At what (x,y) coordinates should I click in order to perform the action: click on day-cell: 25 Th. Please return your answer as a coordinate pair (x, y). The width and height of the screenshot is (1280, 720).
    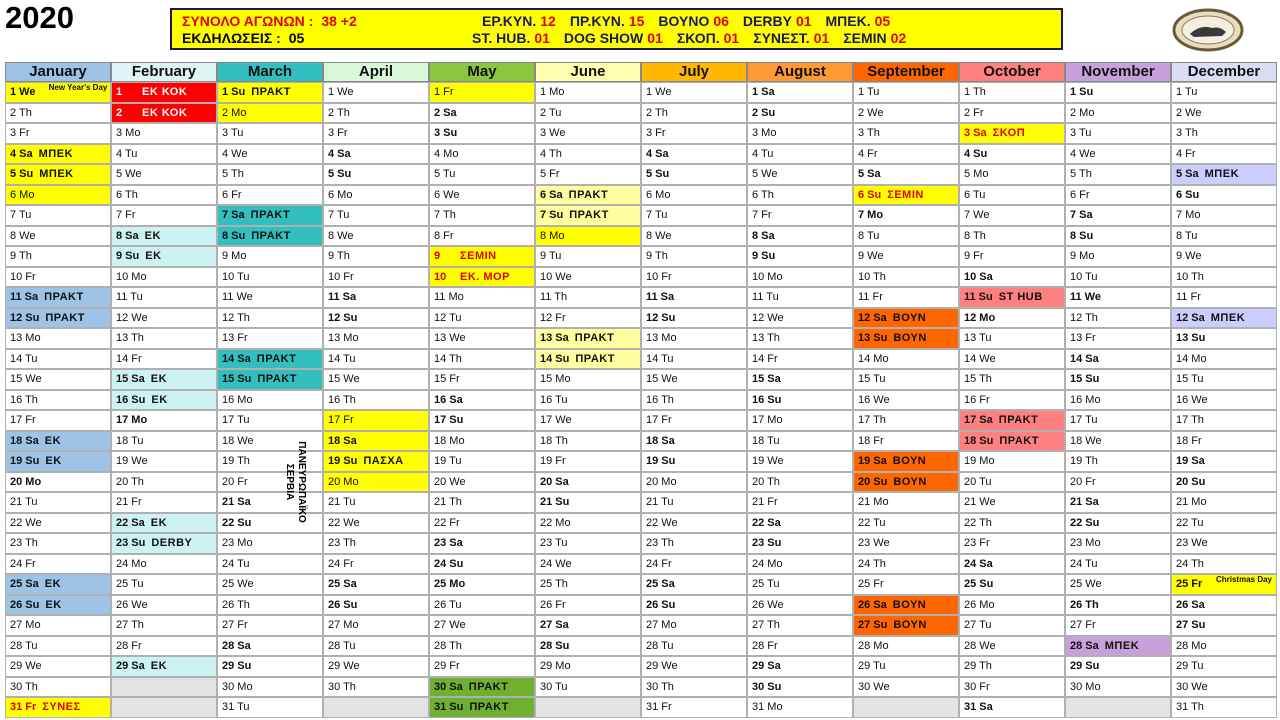
    Looking at the image, I should click on (588, 584).